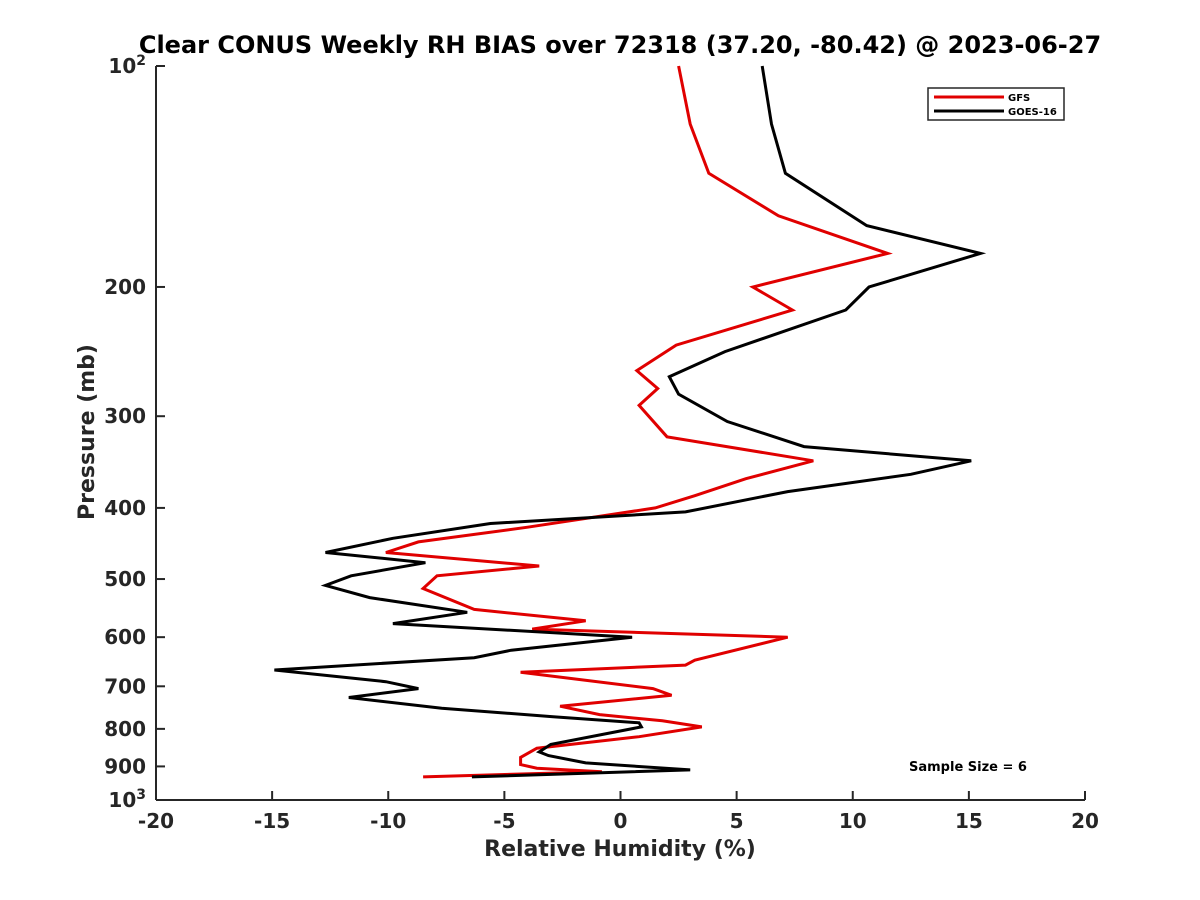 This screenshot has height=900, width=1200. Describe the element at coordinates (504, 821) in the screenshot. I see `x-tick-label: -5` at that location.